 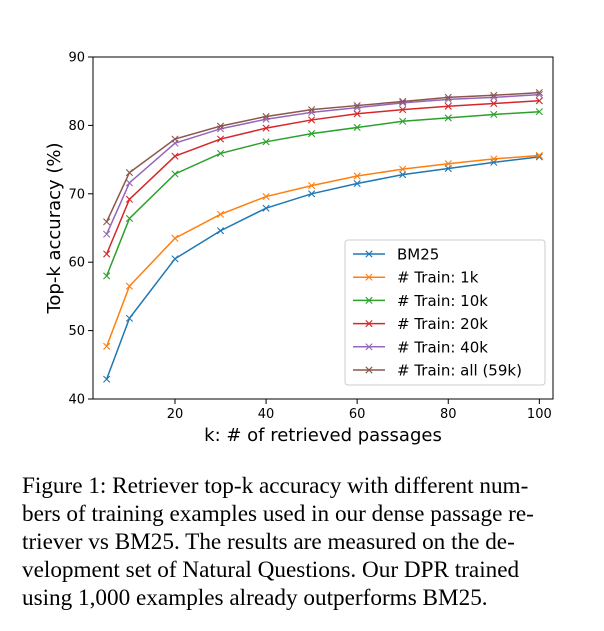 What do you see at coordinates (442, 347) in the screenshot?
I see `legend-label: # Train: 40k` at bounding box center [442, 347].